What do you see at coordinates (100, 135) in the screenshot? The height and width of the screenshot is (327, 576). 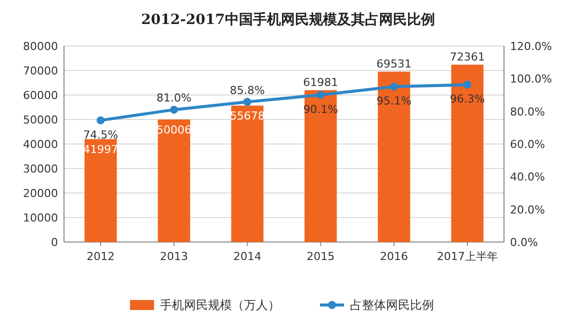 I see `data-label: 74.5%` at bounding box center [100, 135].